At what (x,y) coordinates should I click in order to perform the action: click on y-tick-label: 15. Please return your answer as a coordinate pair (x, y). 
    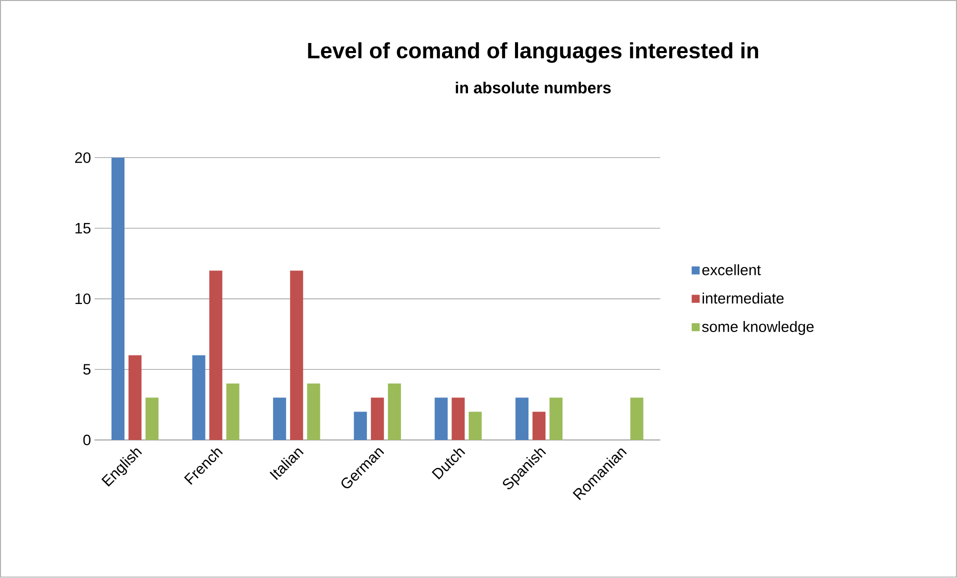
    Looking at the image, I should click on (83, 228).